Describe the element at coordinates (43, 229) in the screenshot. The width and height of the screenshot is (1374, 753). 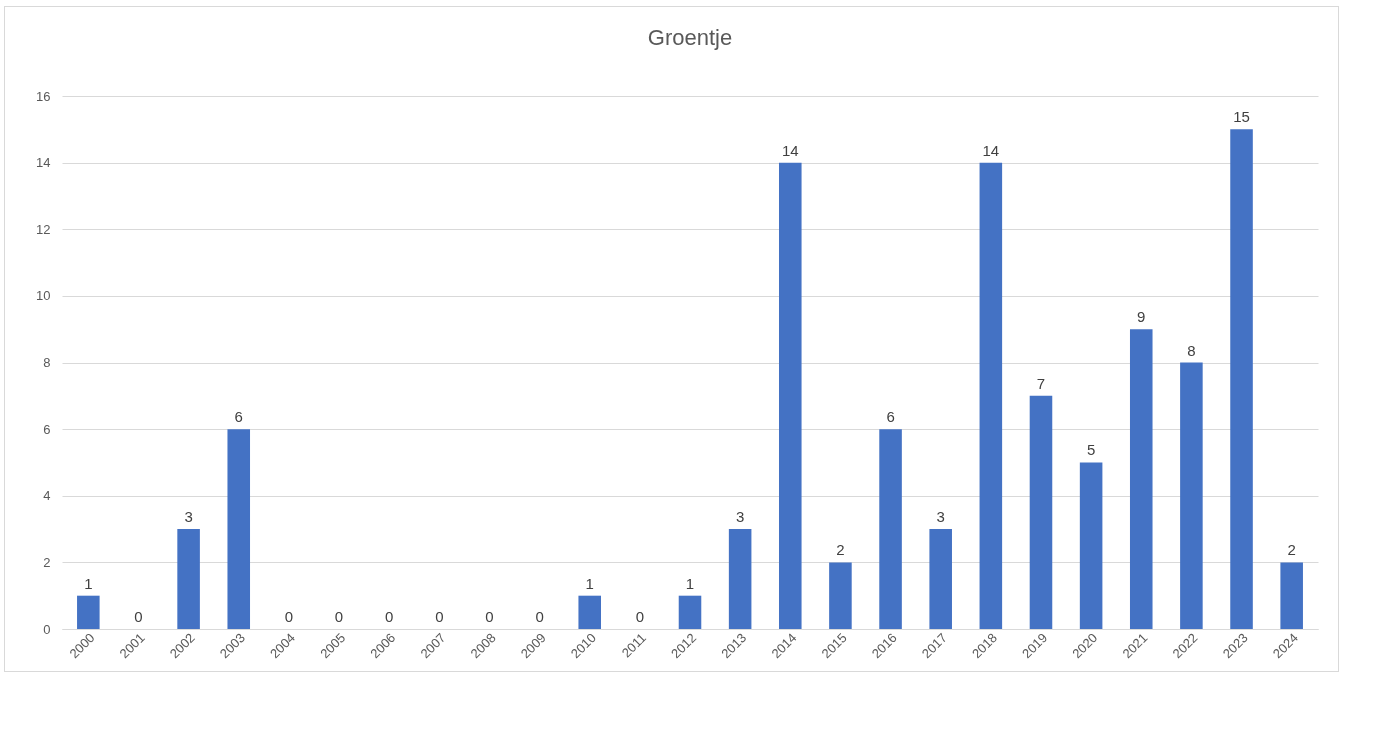
I see `y-tick-label: 12` at that location.